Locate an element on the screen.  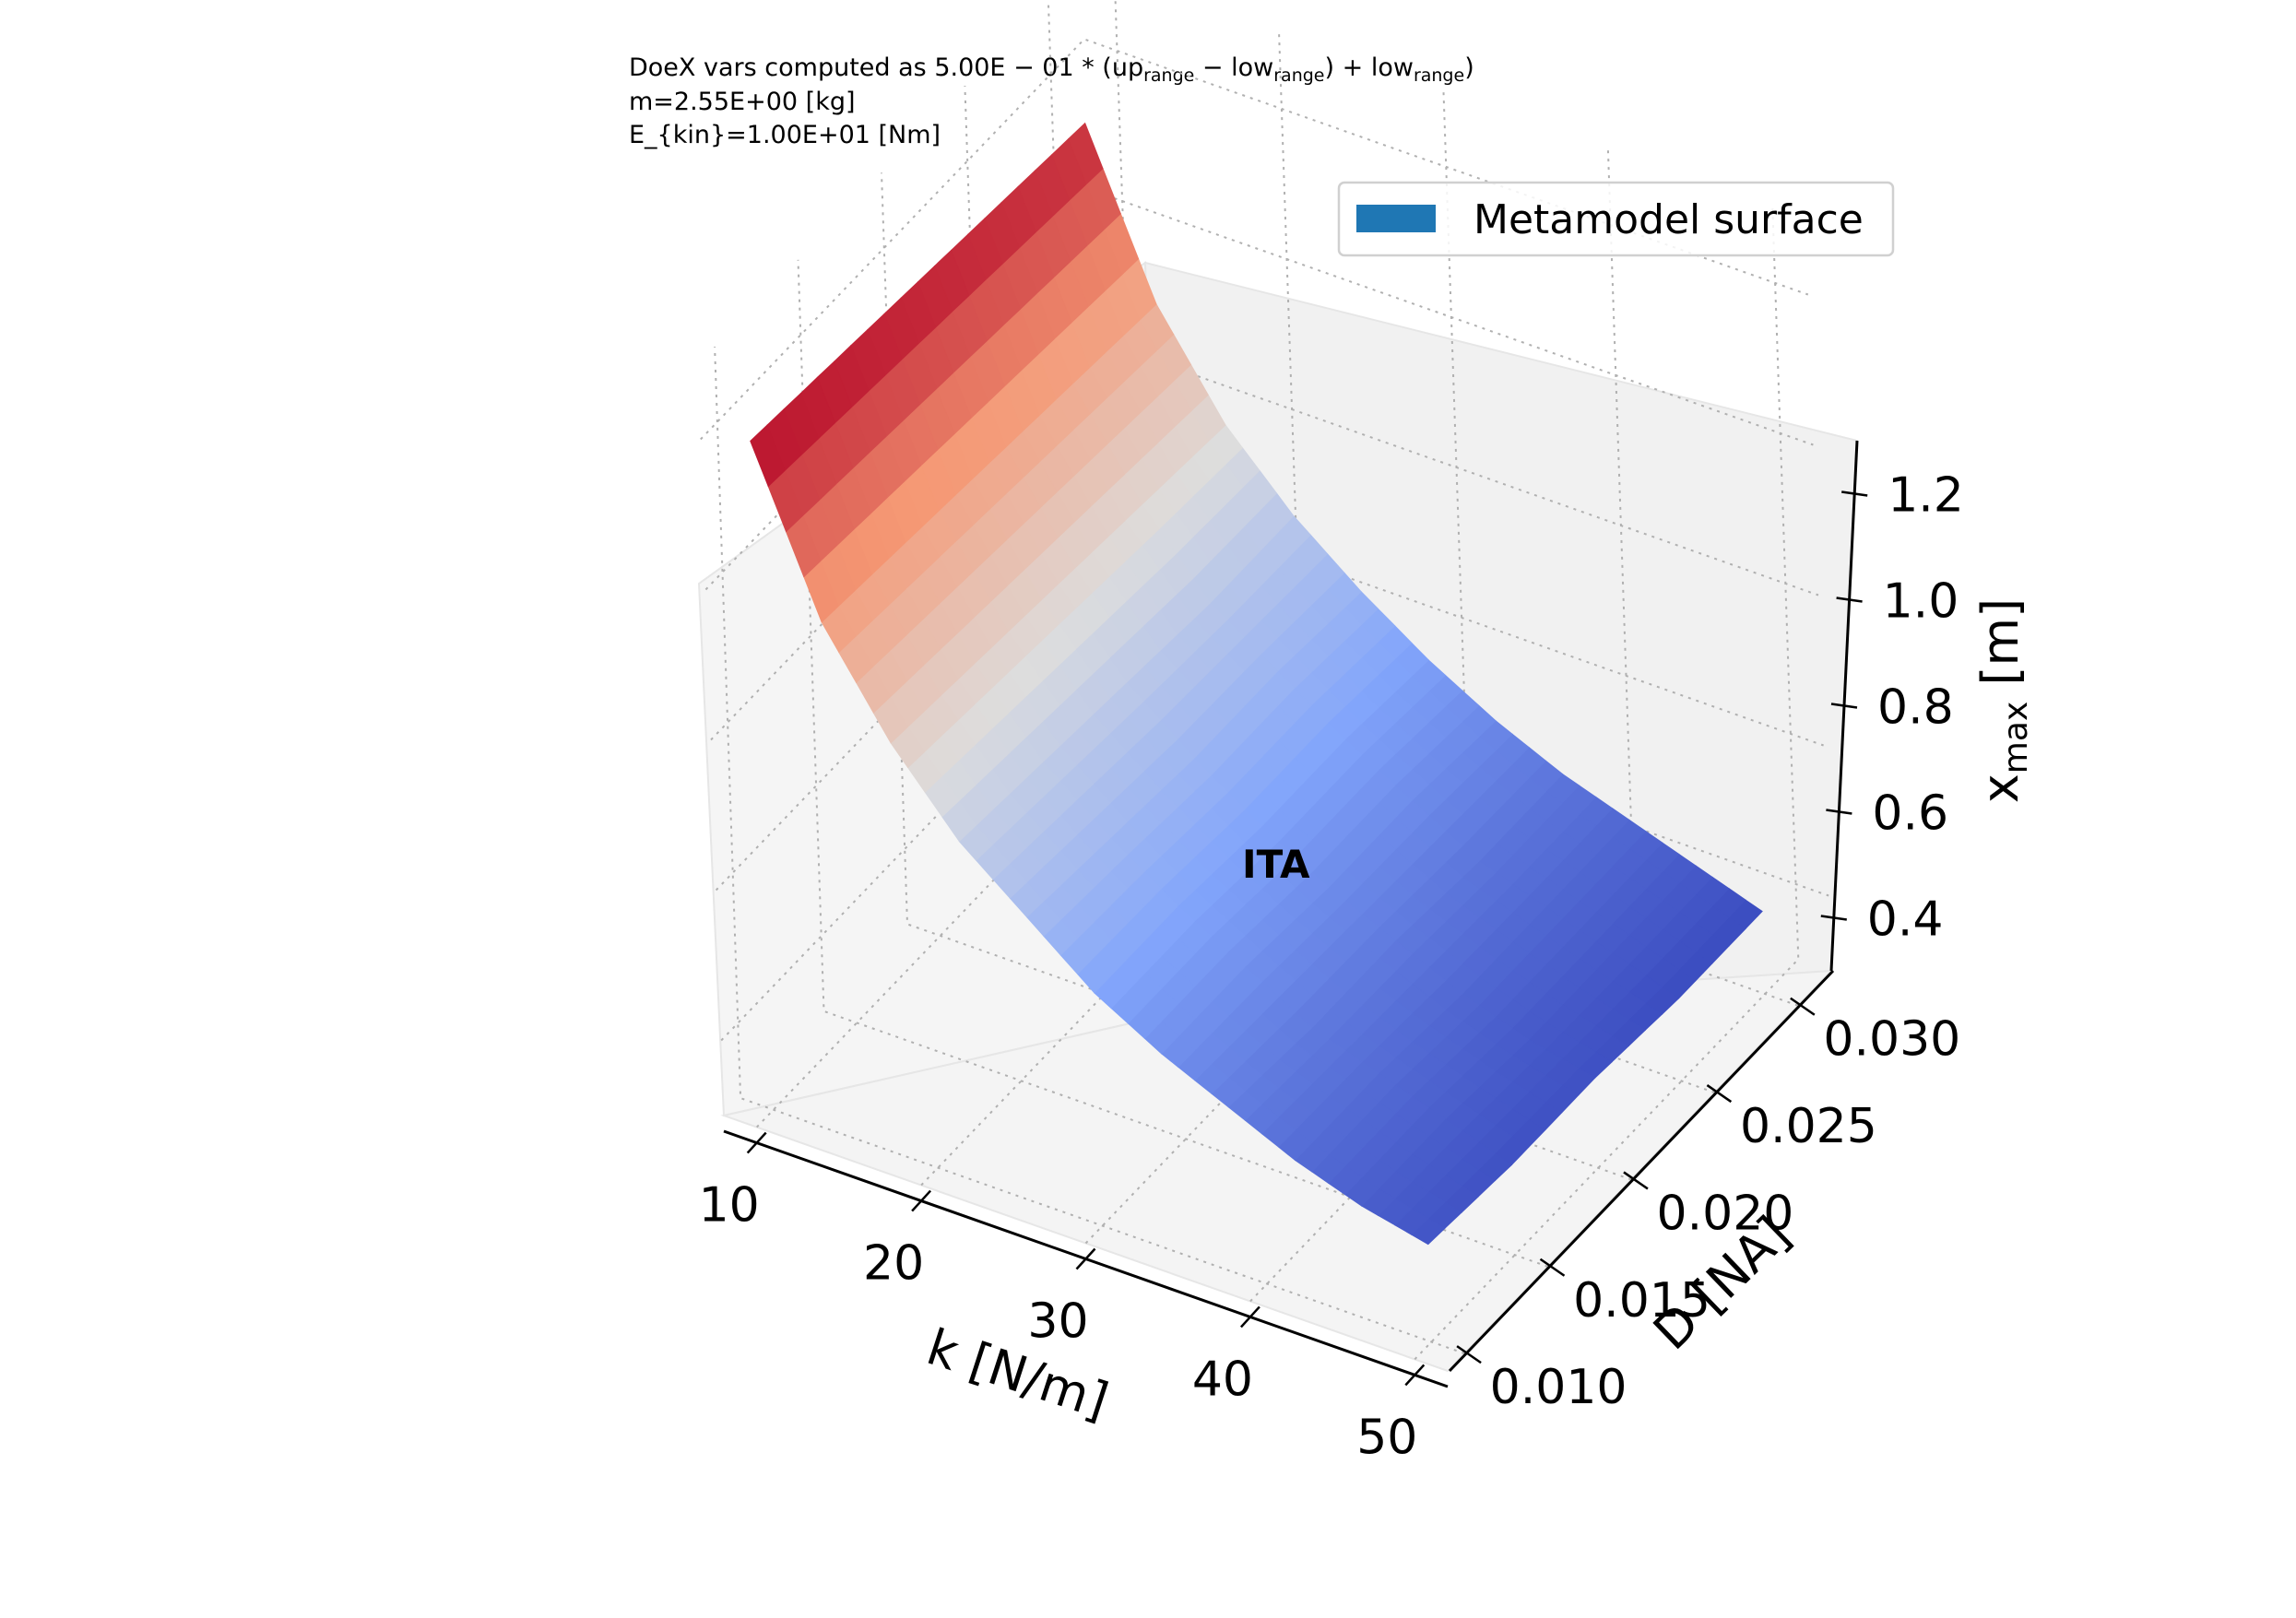
z-tick-label: 0.6 is located at coordinates (1910, 814).